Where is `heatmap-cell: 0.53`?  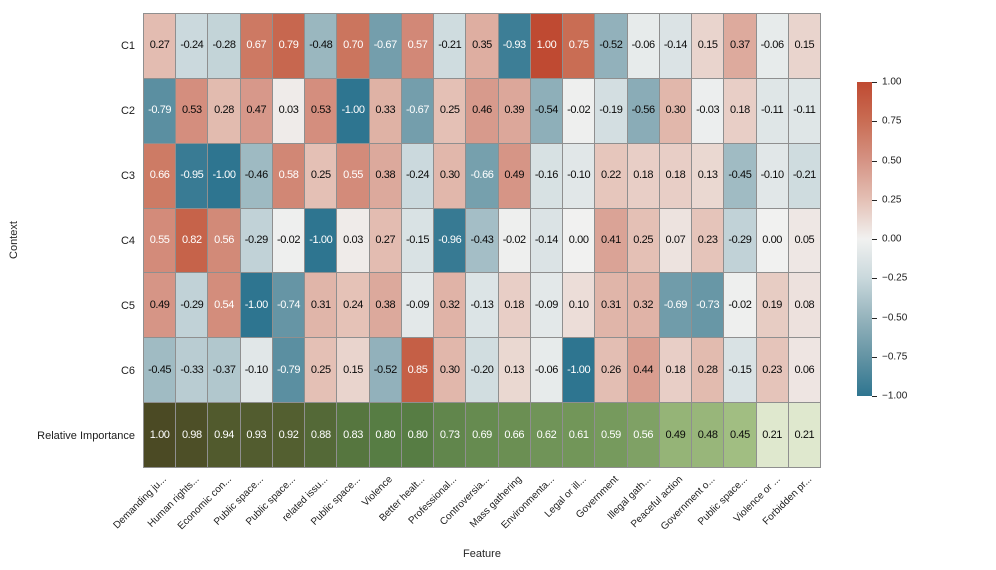 heatmap-cell: 0.53 is located at coordinates (321, 110).